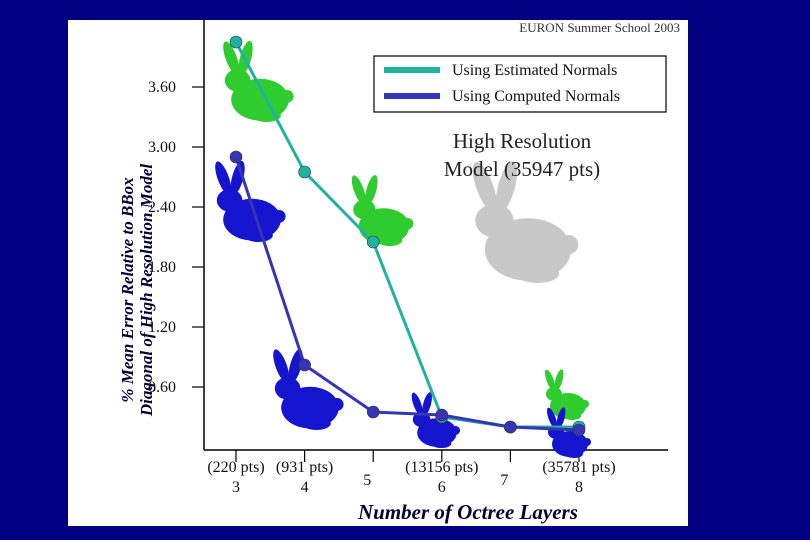 The image size is (810, 540). What do you see at coordinates (536, 96) in the screenshot?
I see `legend-entry: Using Computed Normals` at bounding box center [536, 96].